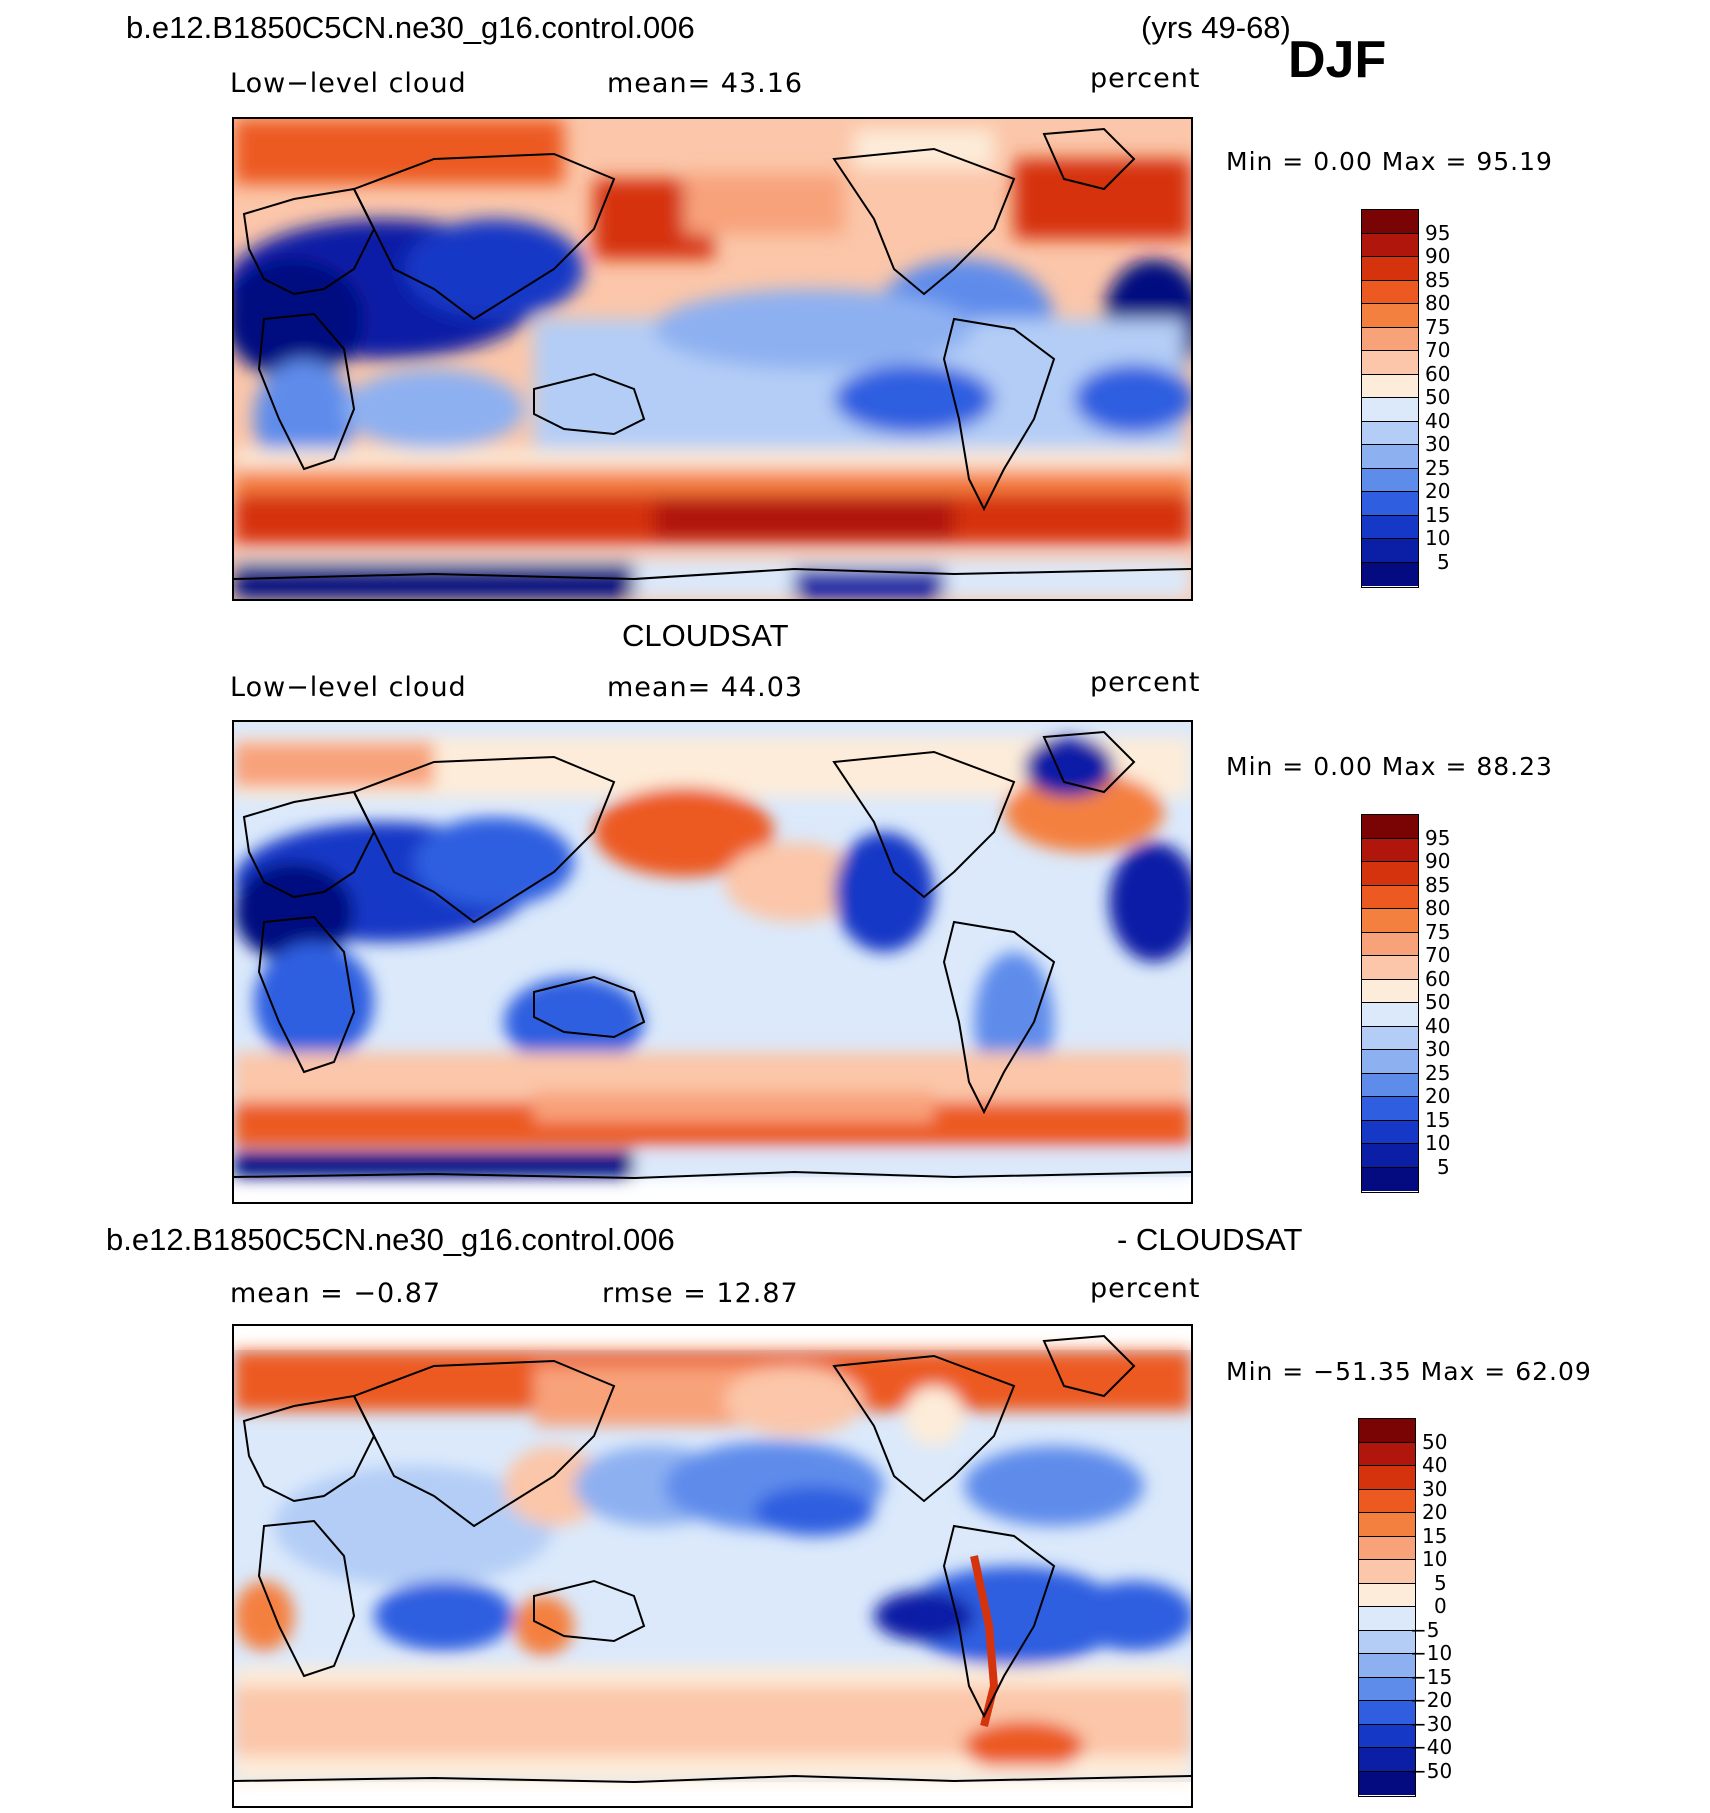 This screenshot has height=1813, width=1710. Describe the element at coordinates (1431, 1747) in the screenshot. I see `colorbar-tick-label: −40` at that location.